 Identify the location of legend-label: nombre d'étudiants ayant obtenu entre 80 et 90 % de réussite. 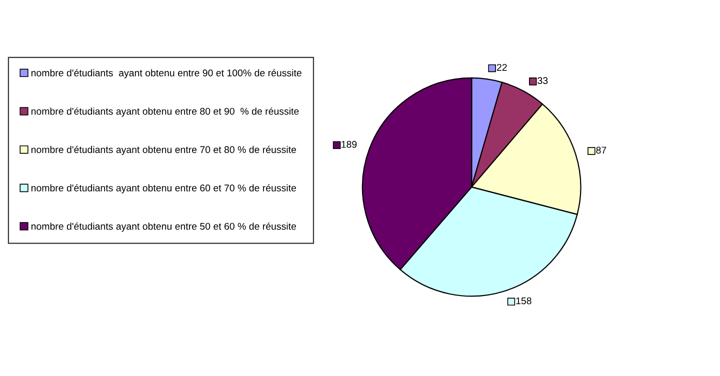
(165, 112).